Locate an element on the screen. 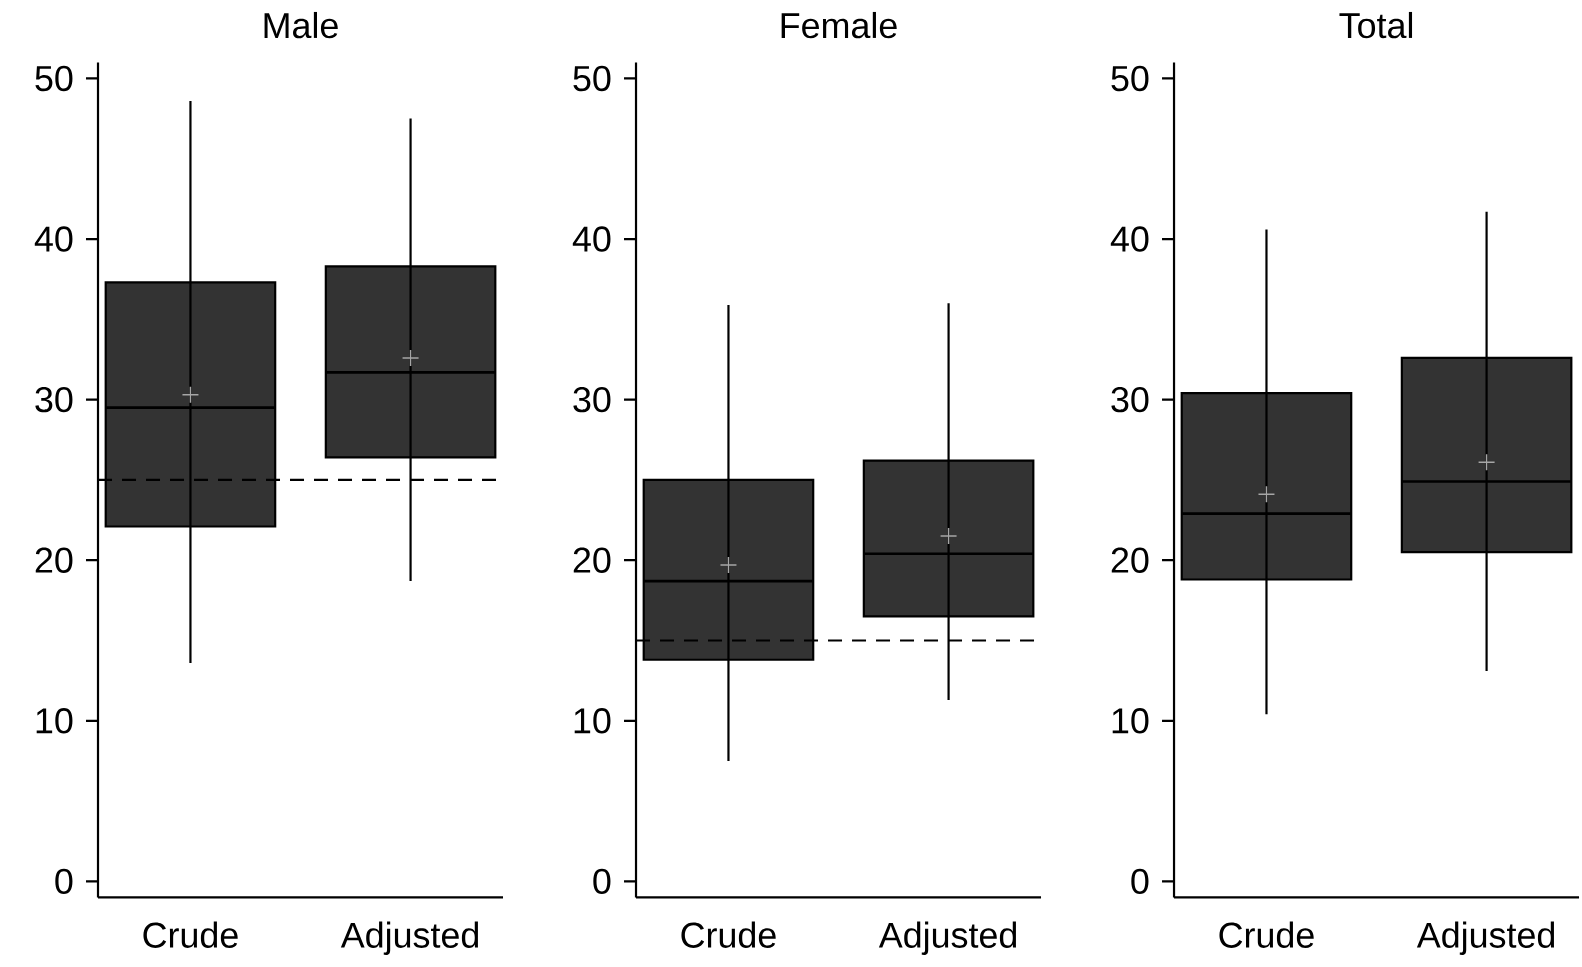 Image resolution: width=1582 pixels, height=967 pixels. chart-title: Female is located at coordinates (839, 25).